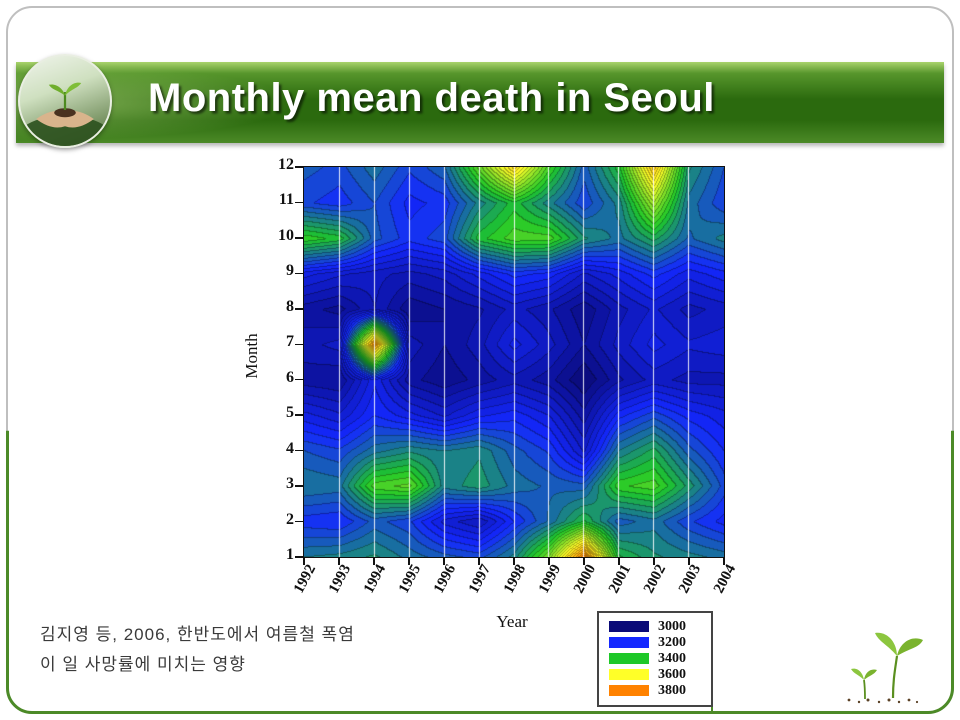 The width and height of the screenshot is (960, 720). I want to click on legend-label: 3800, so click(672, 690).